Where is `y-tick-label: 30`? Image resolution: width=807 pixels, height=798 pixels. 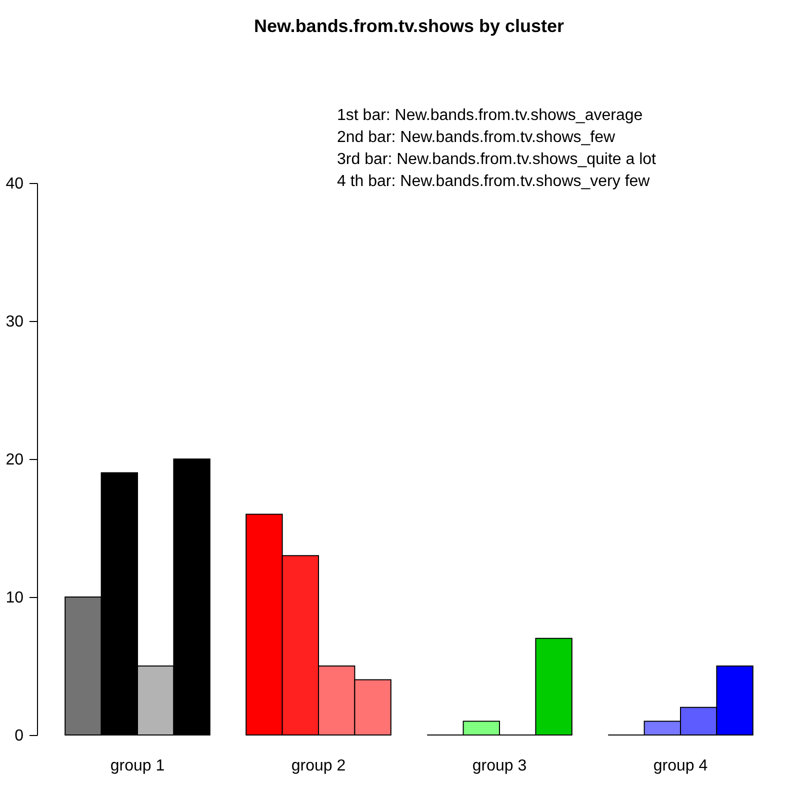
y-tick-label: 30 is located at coordinates (15, 322).